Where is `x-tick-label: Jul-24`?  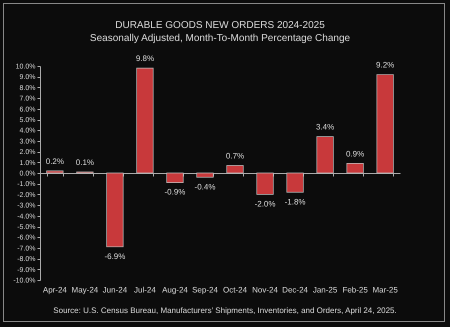 x-tick-label: Jul-24 is located at coordinates (145, 290).